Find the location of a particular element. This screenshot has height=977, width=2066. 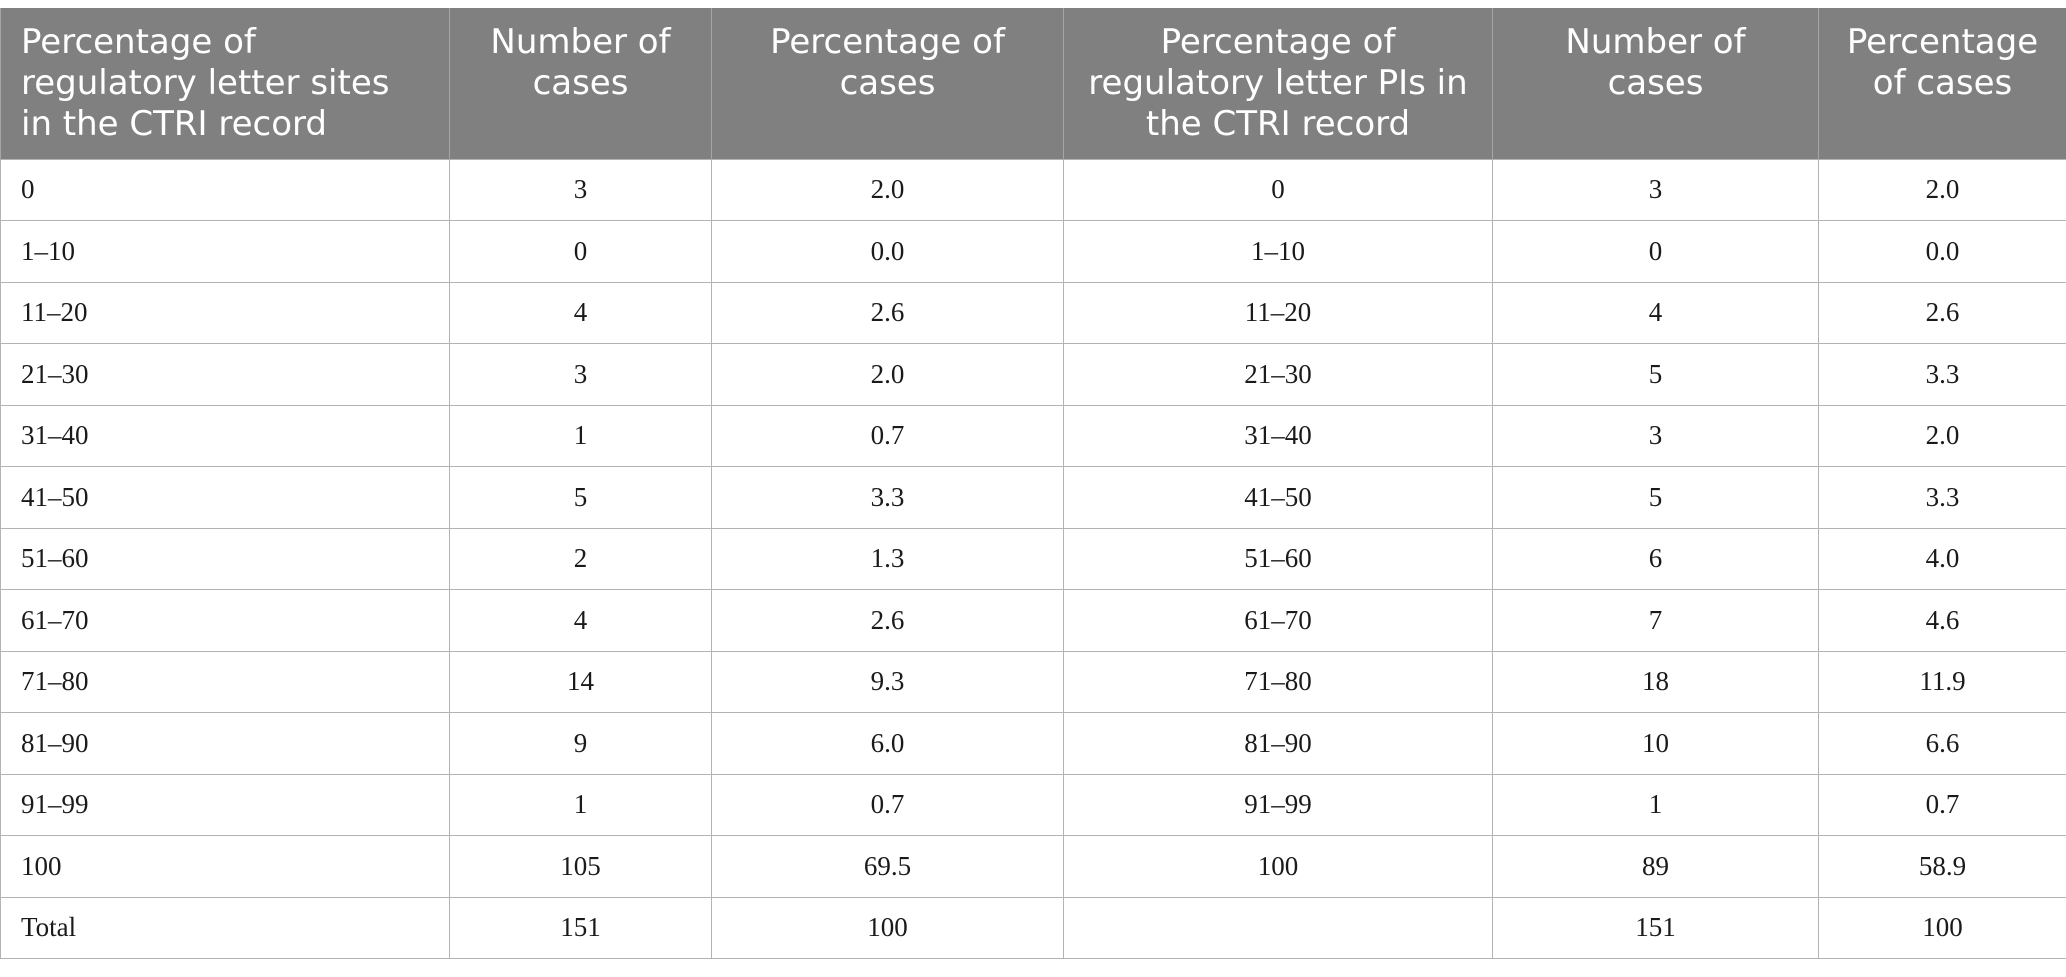

table-cell: 14 is located at coordinates (580, 681).